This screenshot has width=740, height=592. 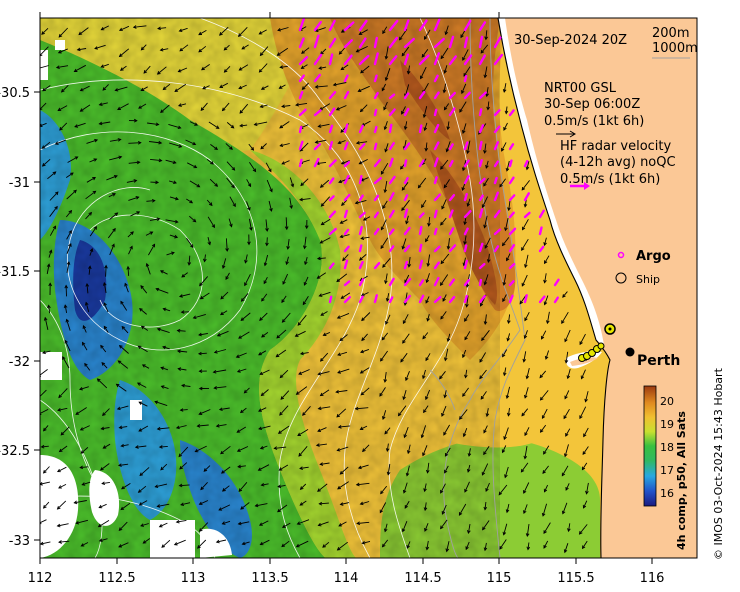 What do you see at coordinates (621, 278) in the screenshot?
I see `ship-legend-icon` at bounding box center [621, 278].